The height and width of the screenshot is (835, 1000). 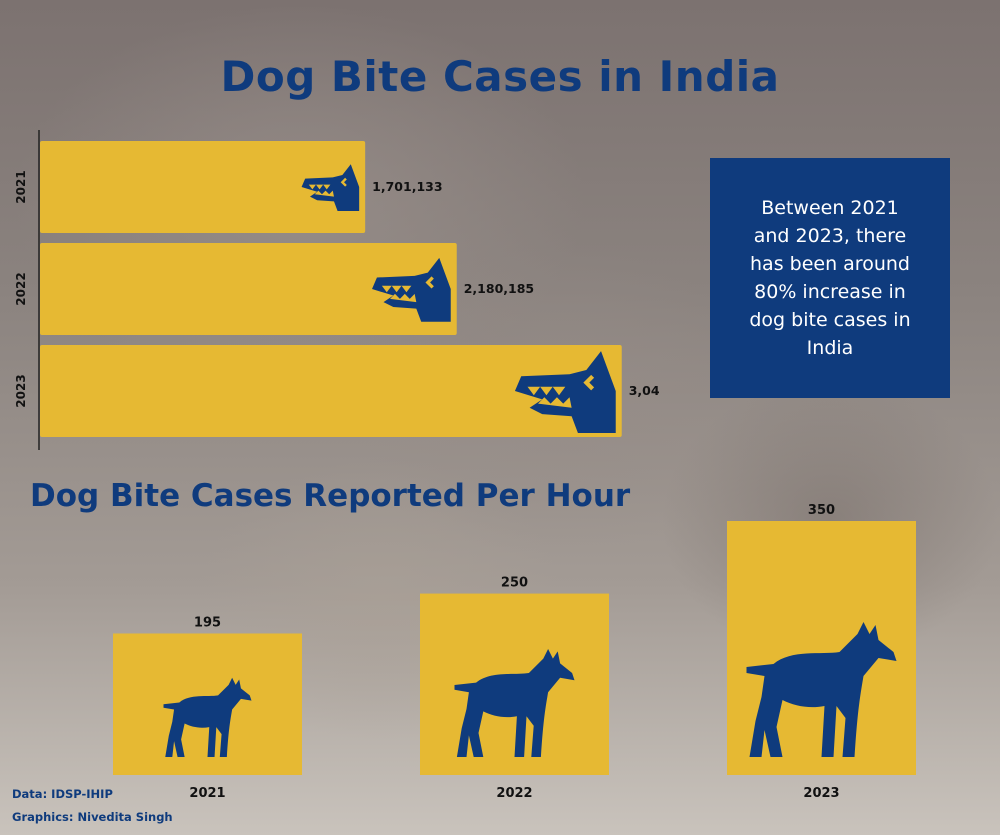 I want to click on credits: Data: IDSP-IHIP Graphics: Nivedita Singh, so click(x=92, y=806).